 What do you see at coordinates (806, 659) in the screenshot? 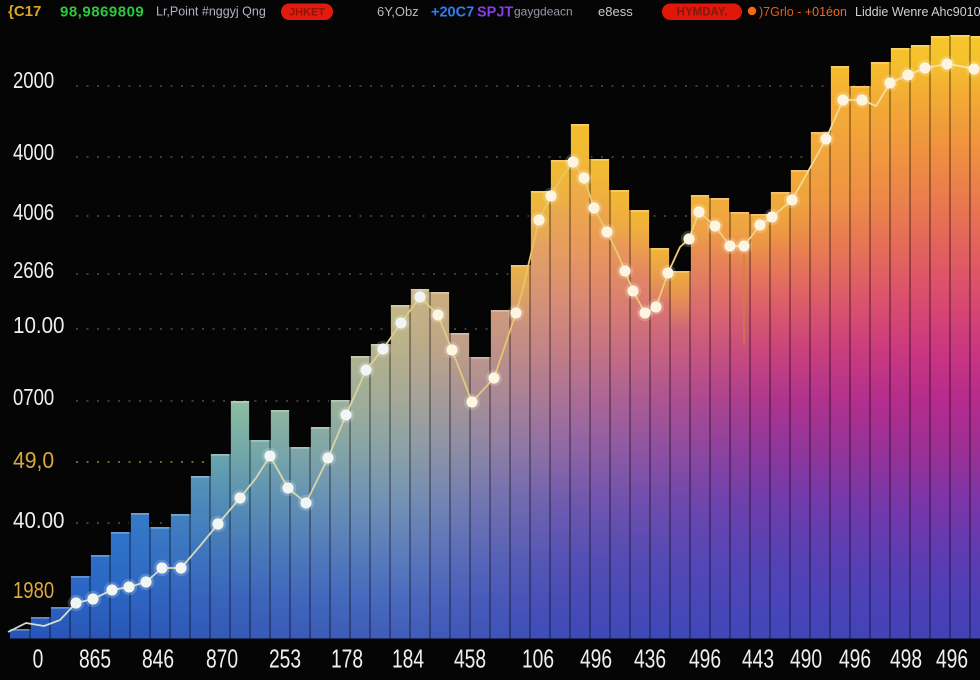
I see `svg-text: 490` at bounding box center [806, 659].